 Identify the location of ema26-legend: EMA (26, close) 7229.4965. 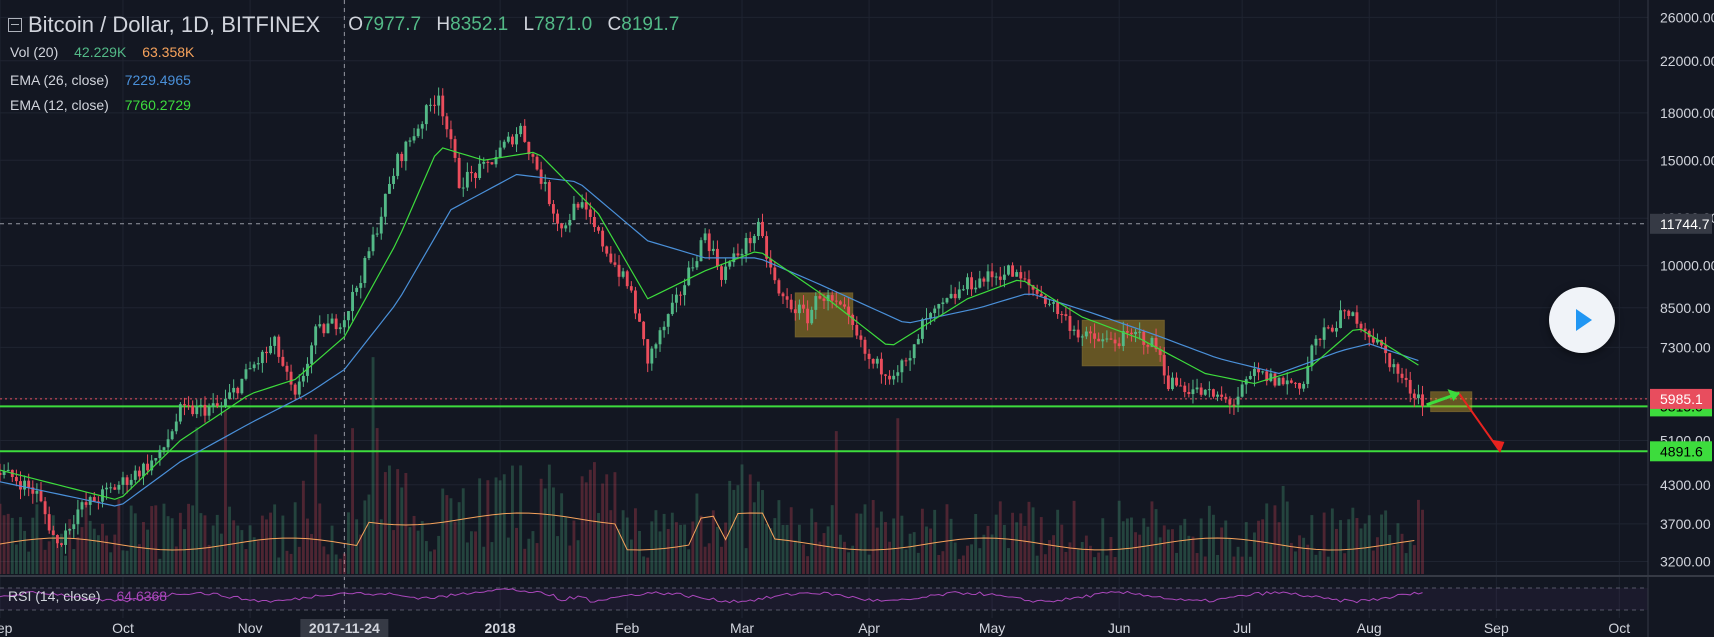
(100, 80).